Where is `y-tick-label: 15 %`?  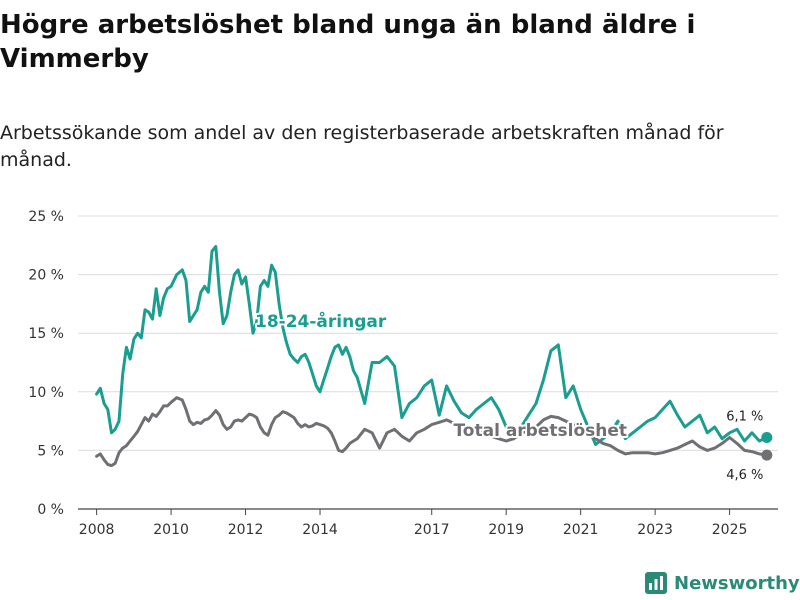 y-tick-label: 15 % is located at coordinates (46, 334).